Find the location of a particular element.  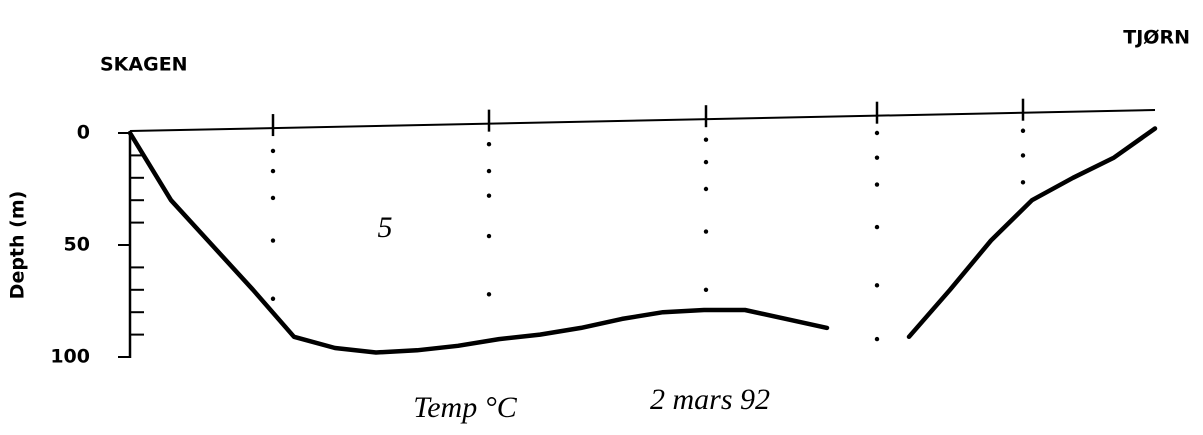

footer-left: Temp °C is located at coordinates (465, 407).